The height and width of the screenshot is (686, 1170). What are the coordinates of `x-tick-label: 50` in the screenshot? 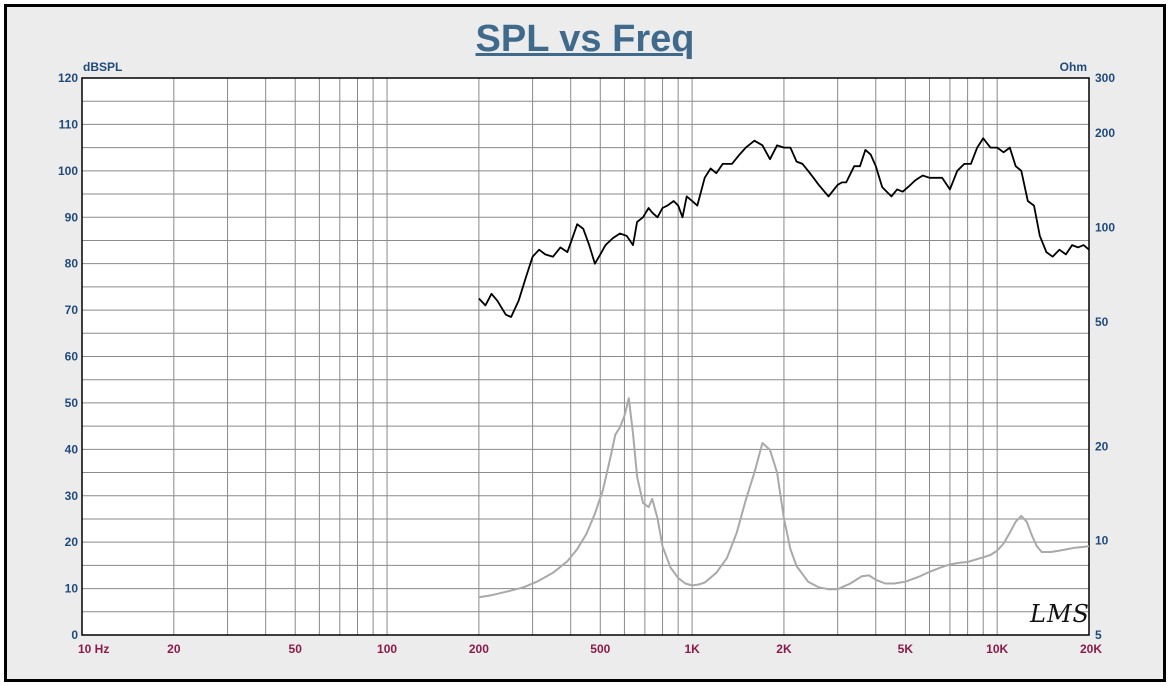 It's located at (296, 649).